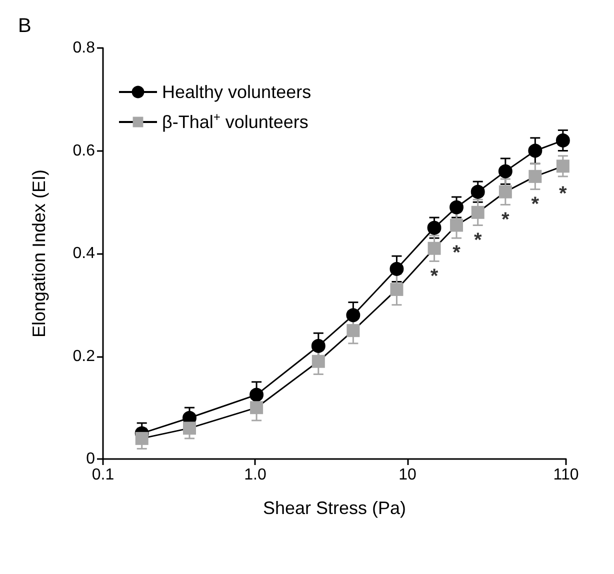 This screenshot has width=614, height=574. I want to click on y-tick-label: 0.4, so click(84, 253).